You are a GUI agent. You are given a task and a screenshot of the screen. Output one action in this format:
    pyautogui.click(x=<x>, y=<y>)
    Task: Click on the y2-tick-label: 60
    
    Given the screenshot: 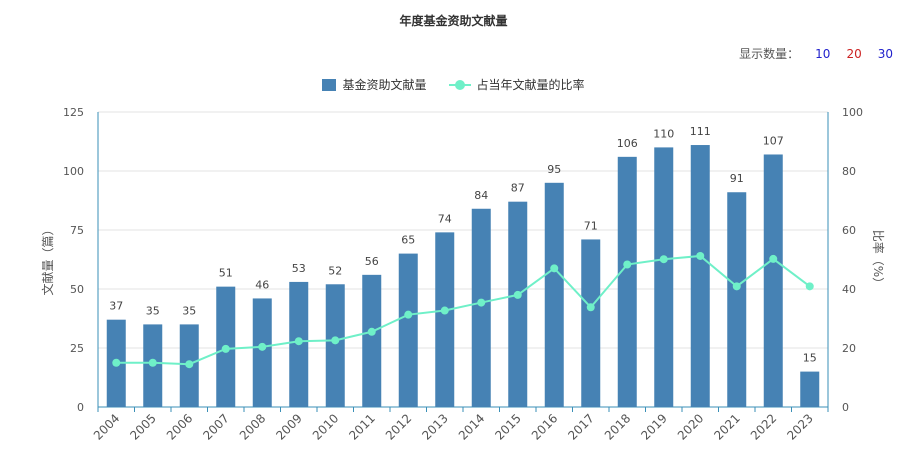 What is the action you would take?
    pyautogui.click(x=849, y=230)
    